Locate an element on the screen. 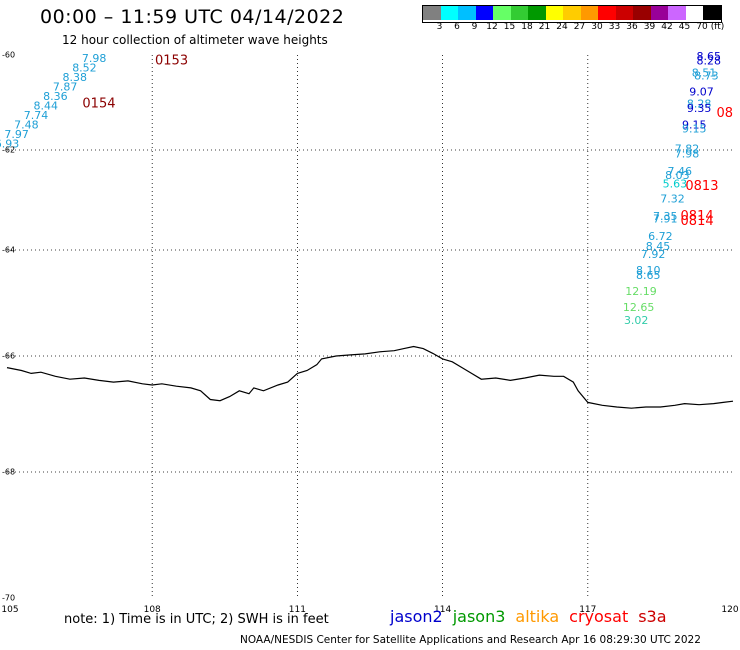 This screenshot has height=650, width=740. latitude-tick-label: -66 is located at coordinates (9, 356).